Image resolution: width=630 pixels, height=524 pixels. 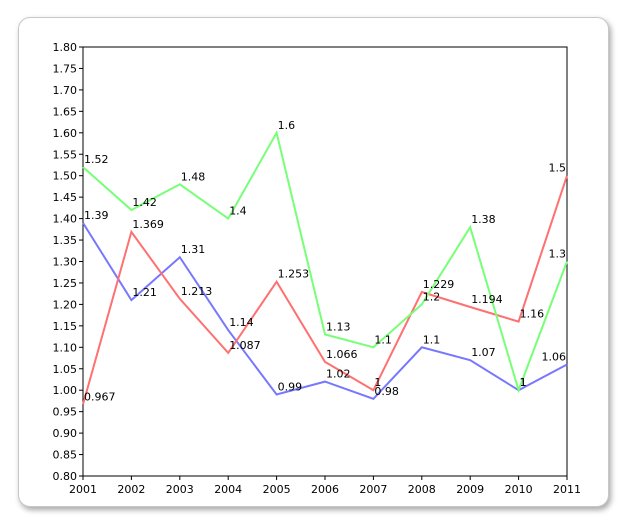 I want to click on data-label: 1.3, so click(x=558, y=254).